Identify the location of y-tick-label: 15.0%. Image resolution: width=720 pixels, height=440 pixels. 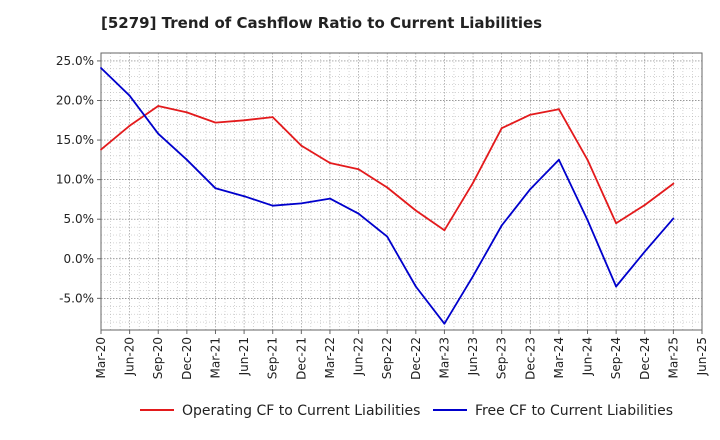
(75, 140).